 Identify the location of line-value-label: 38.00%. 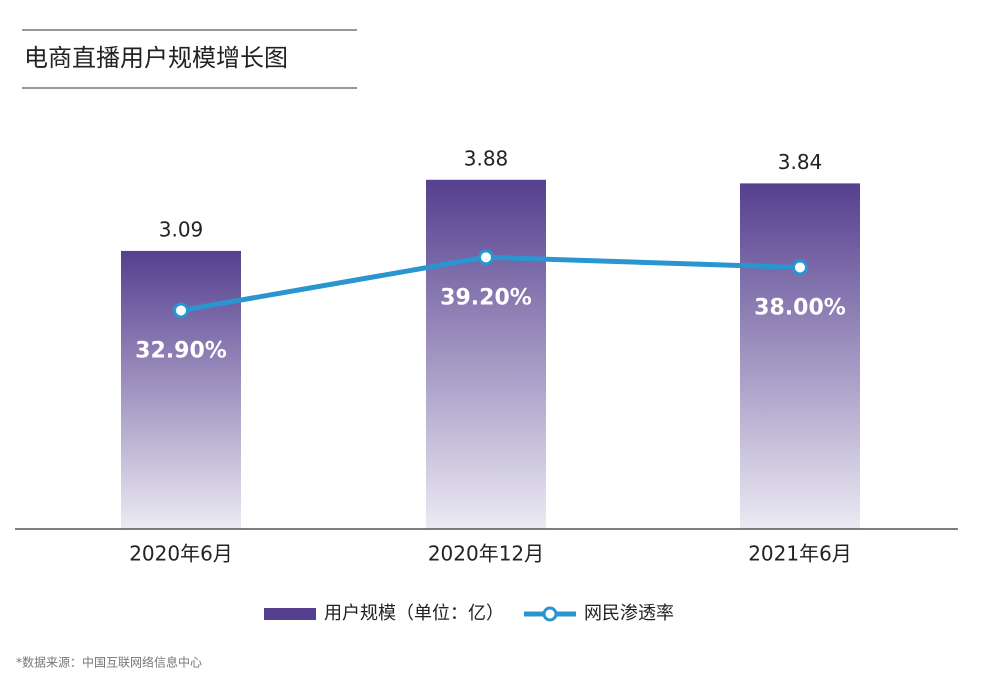
(800, 307).